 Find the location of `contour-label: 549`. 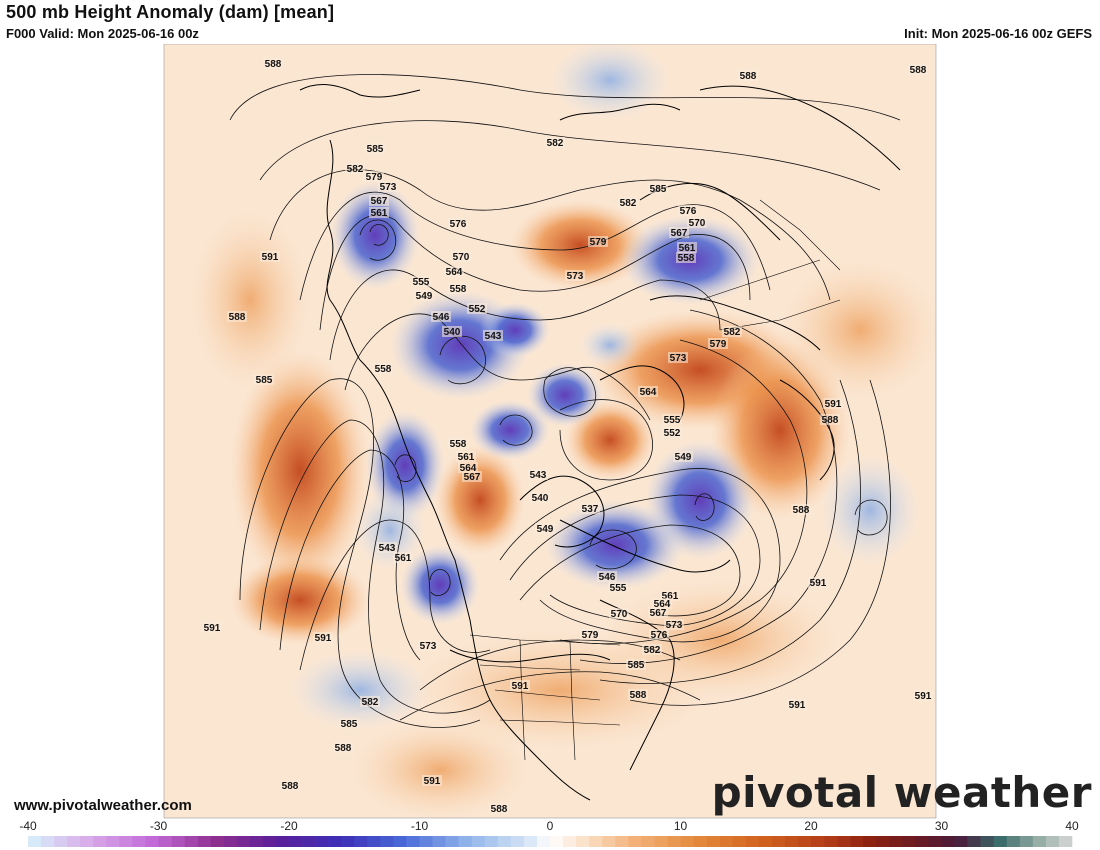

contour-label: 549 is located at coordinates (545, 529).